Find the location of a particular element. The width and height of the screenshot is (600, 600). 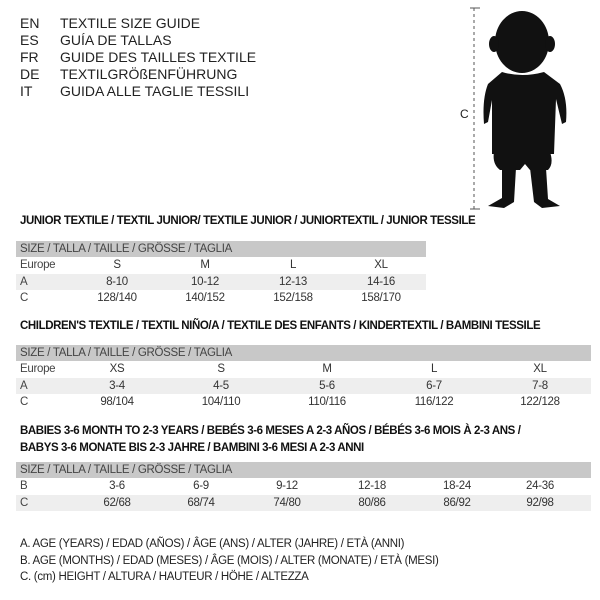

table-cell: 3-6 is located at coordinates (117, 486).